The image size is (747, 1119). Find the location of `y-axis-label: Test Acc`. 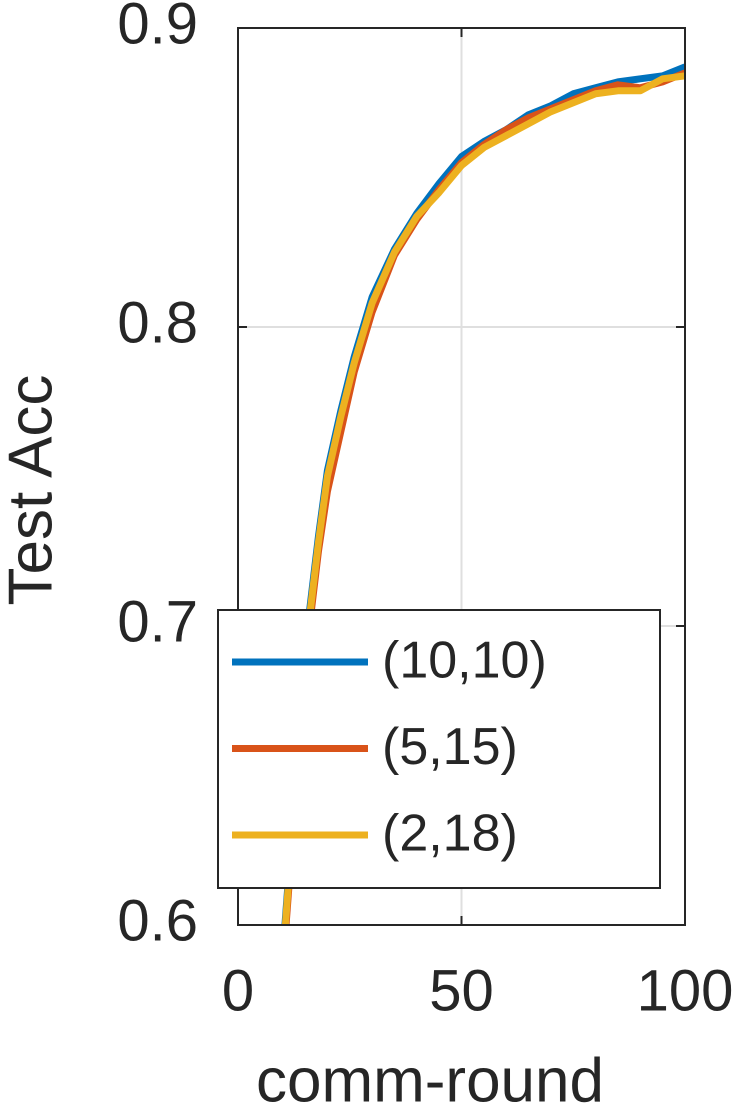

y-axis-label: Test Acc is located at coordinates (32, 490).